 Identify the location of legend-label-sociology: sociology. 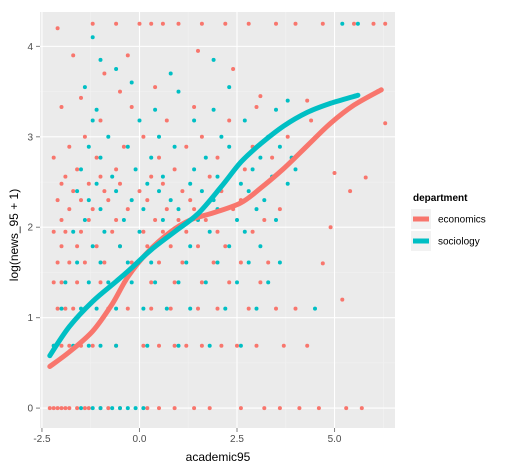
(459, 242).